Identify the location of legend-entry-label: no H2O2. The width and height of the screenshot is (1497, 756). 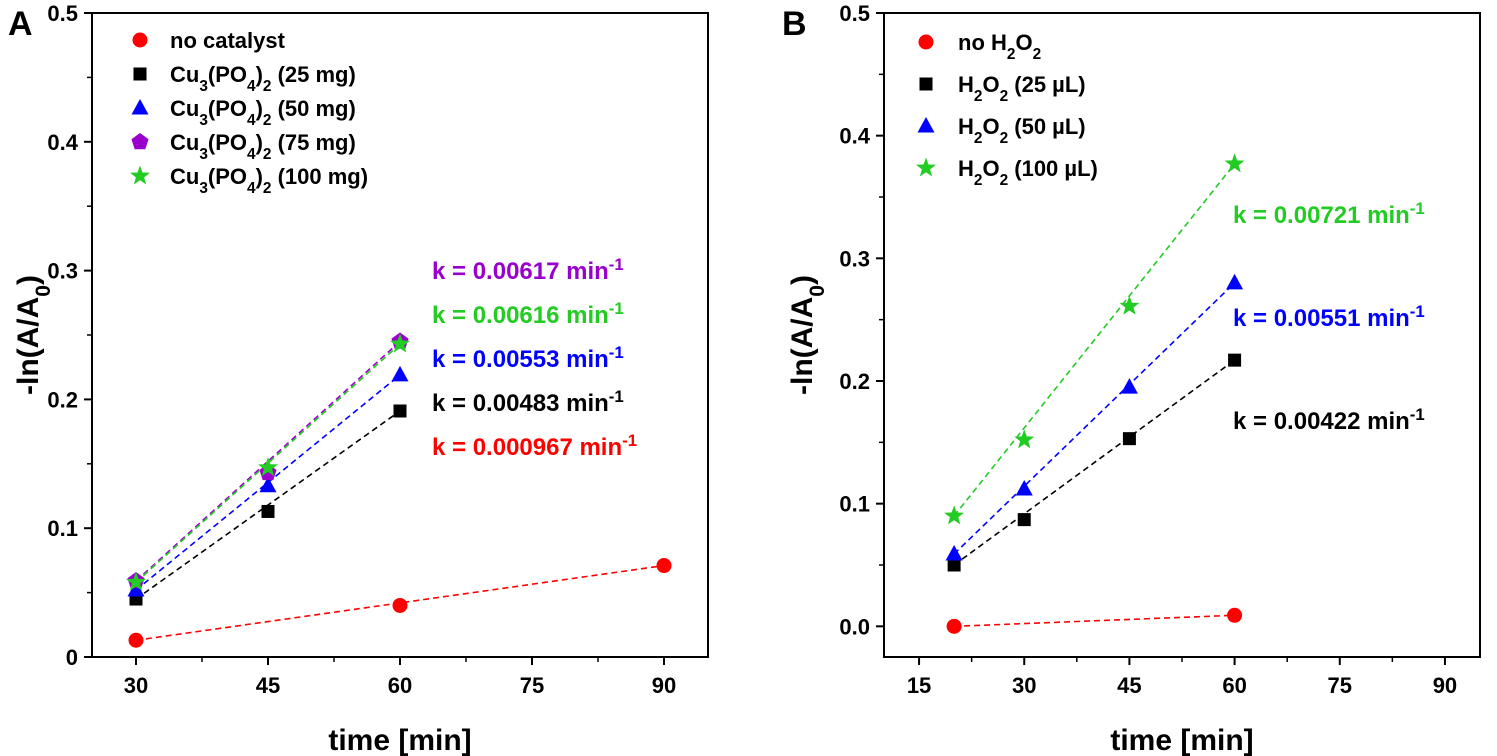
(999, 46).